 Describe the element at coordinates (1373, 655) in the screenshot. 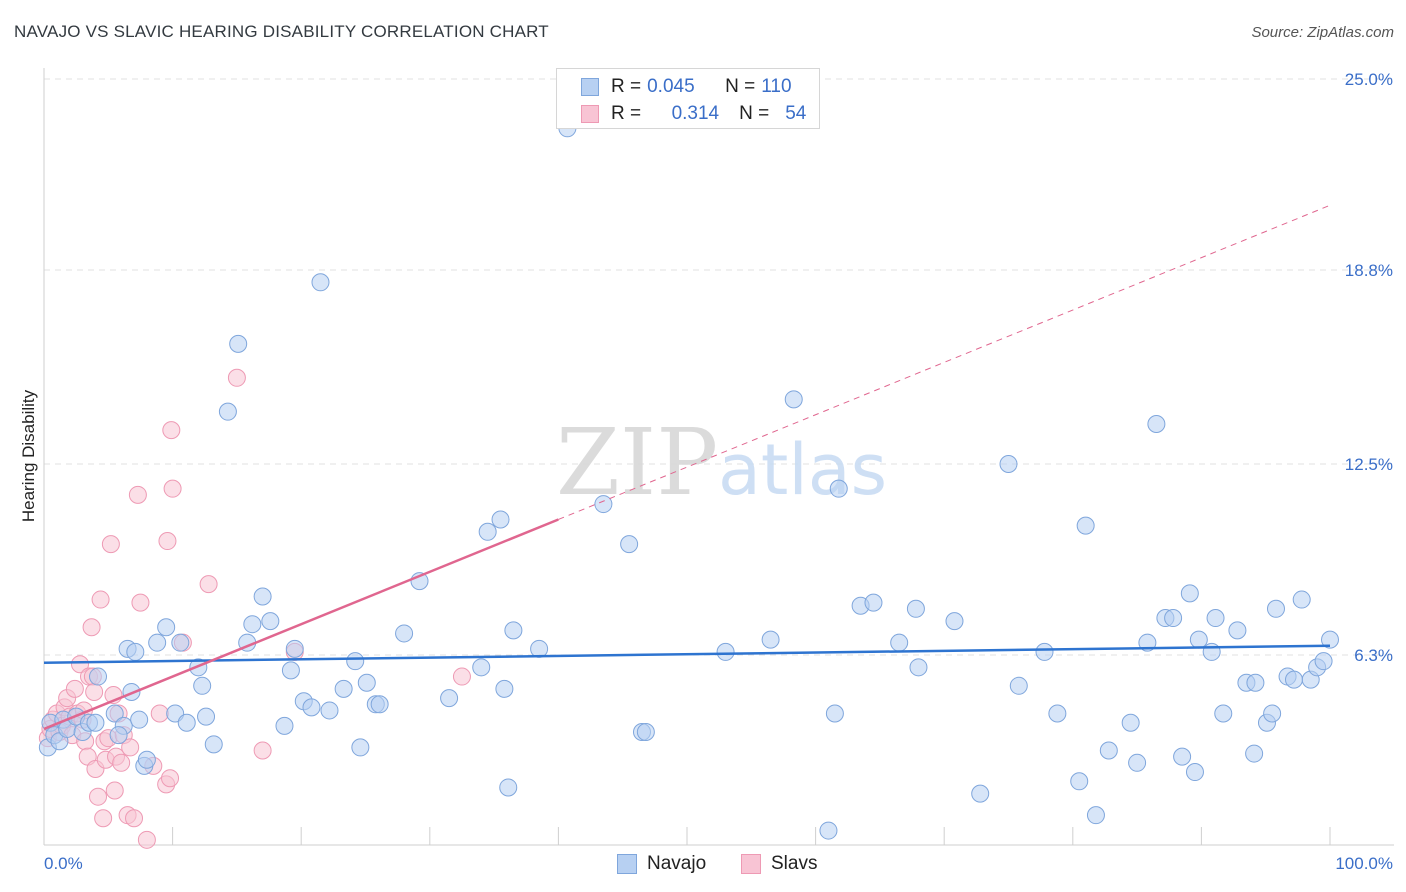

I see `y-tick-label-0: 6.3%` at that location.